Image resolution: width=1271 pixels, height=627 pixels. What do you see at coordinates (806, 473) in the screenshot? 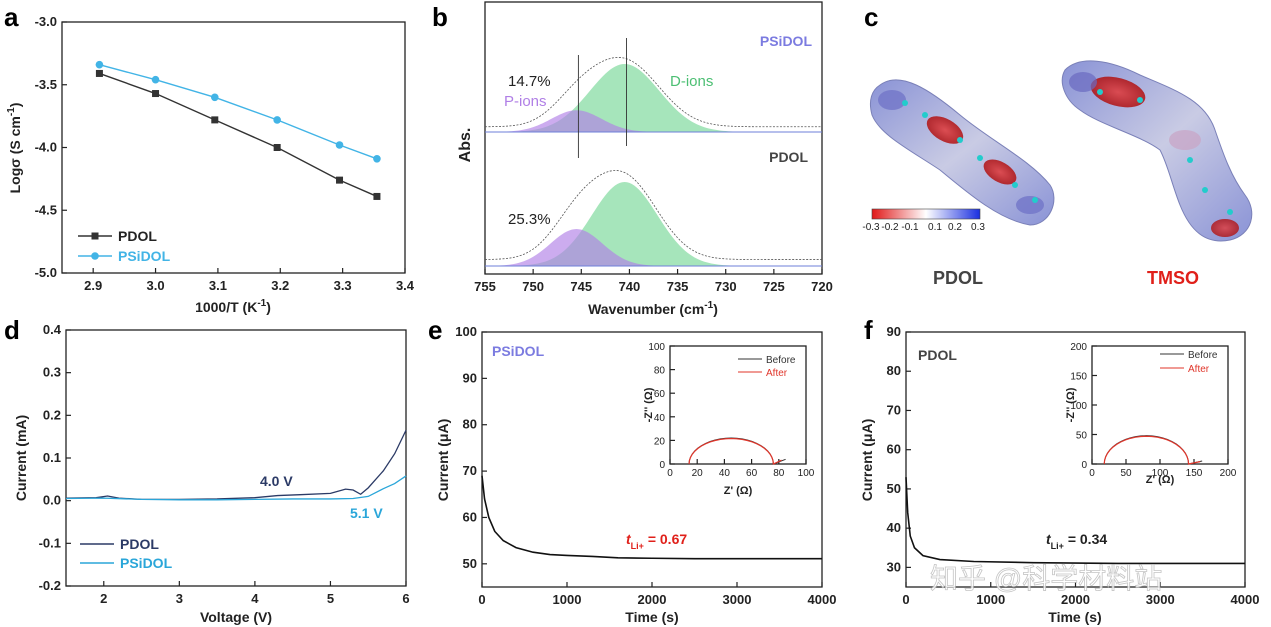
I see `x-tick-label: 100` at bounding box center [806, 473].